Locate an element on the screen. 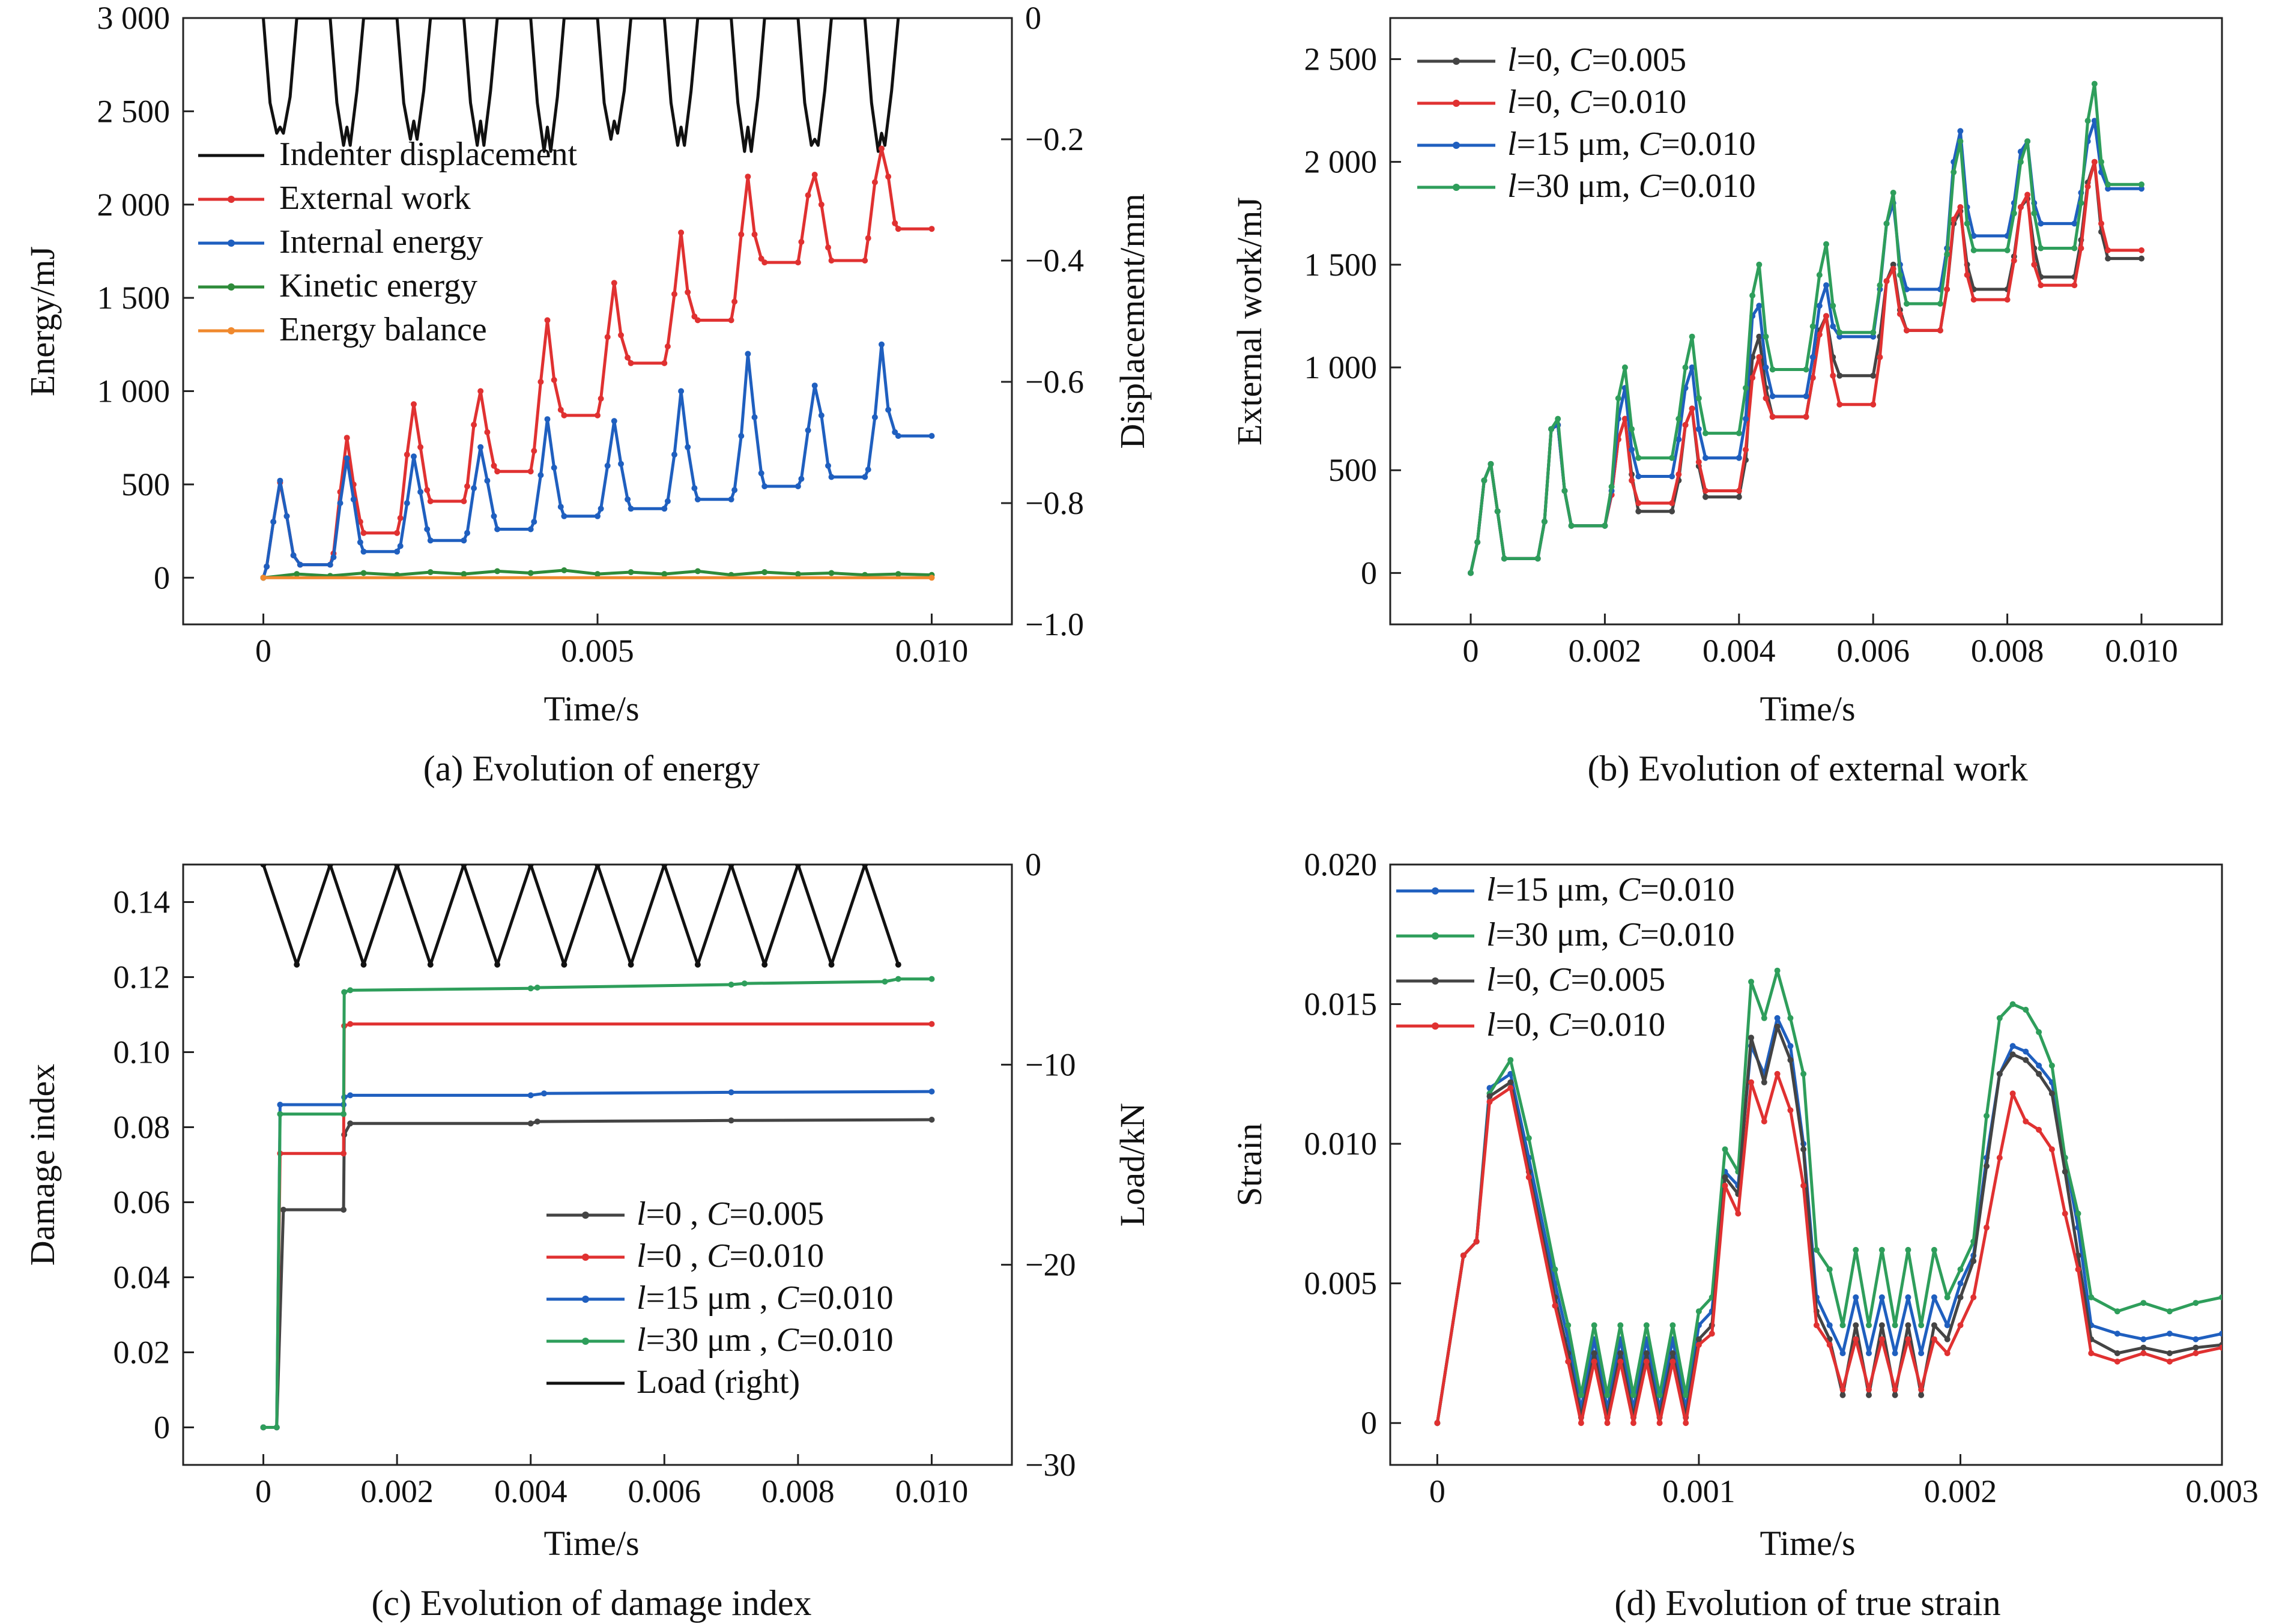  x-axis-label: Time/s is located at coordinates (591, 1543).